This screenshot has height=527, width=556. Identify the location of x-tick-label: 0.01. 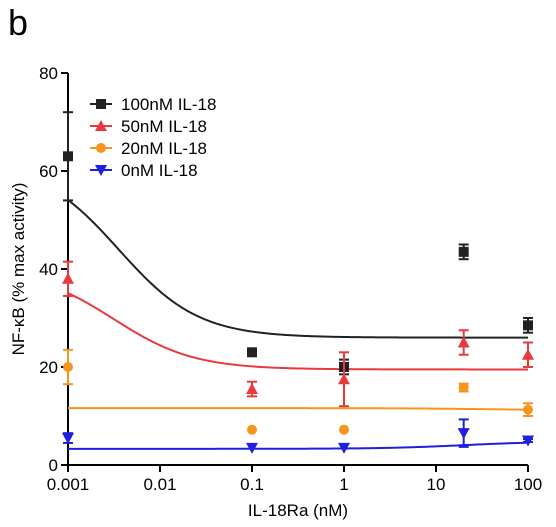
(159, 484).